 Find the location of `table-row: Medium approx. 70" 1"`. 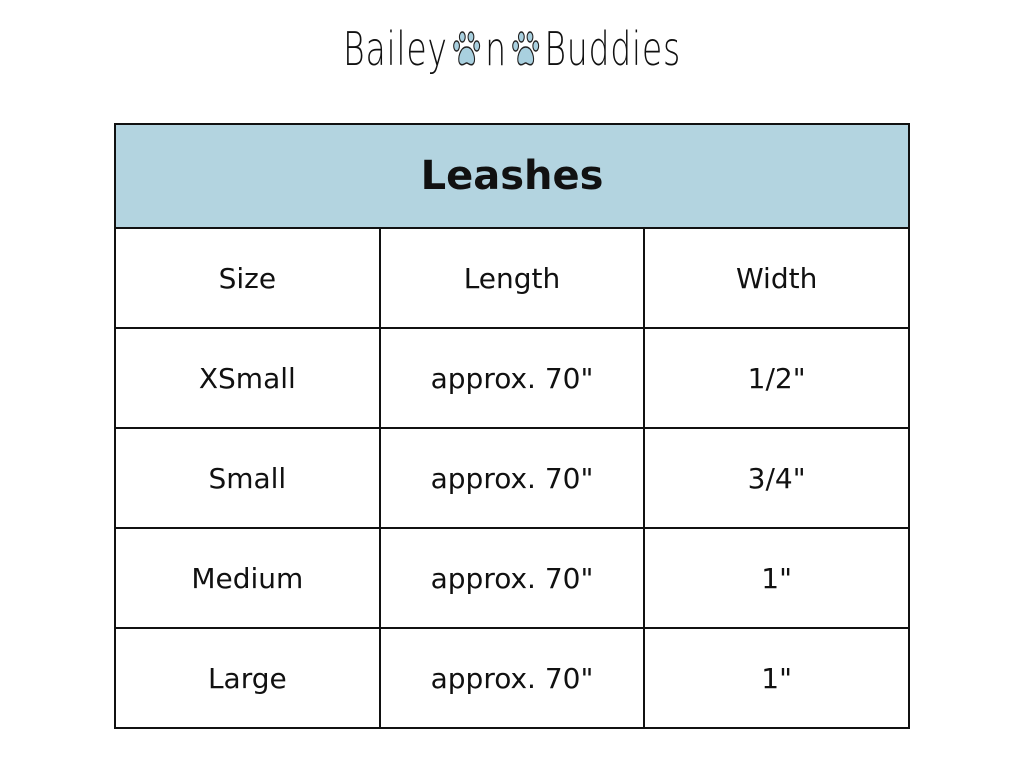

table-row: Medium approx. 70" 1" is located at coordinates (512, 578).